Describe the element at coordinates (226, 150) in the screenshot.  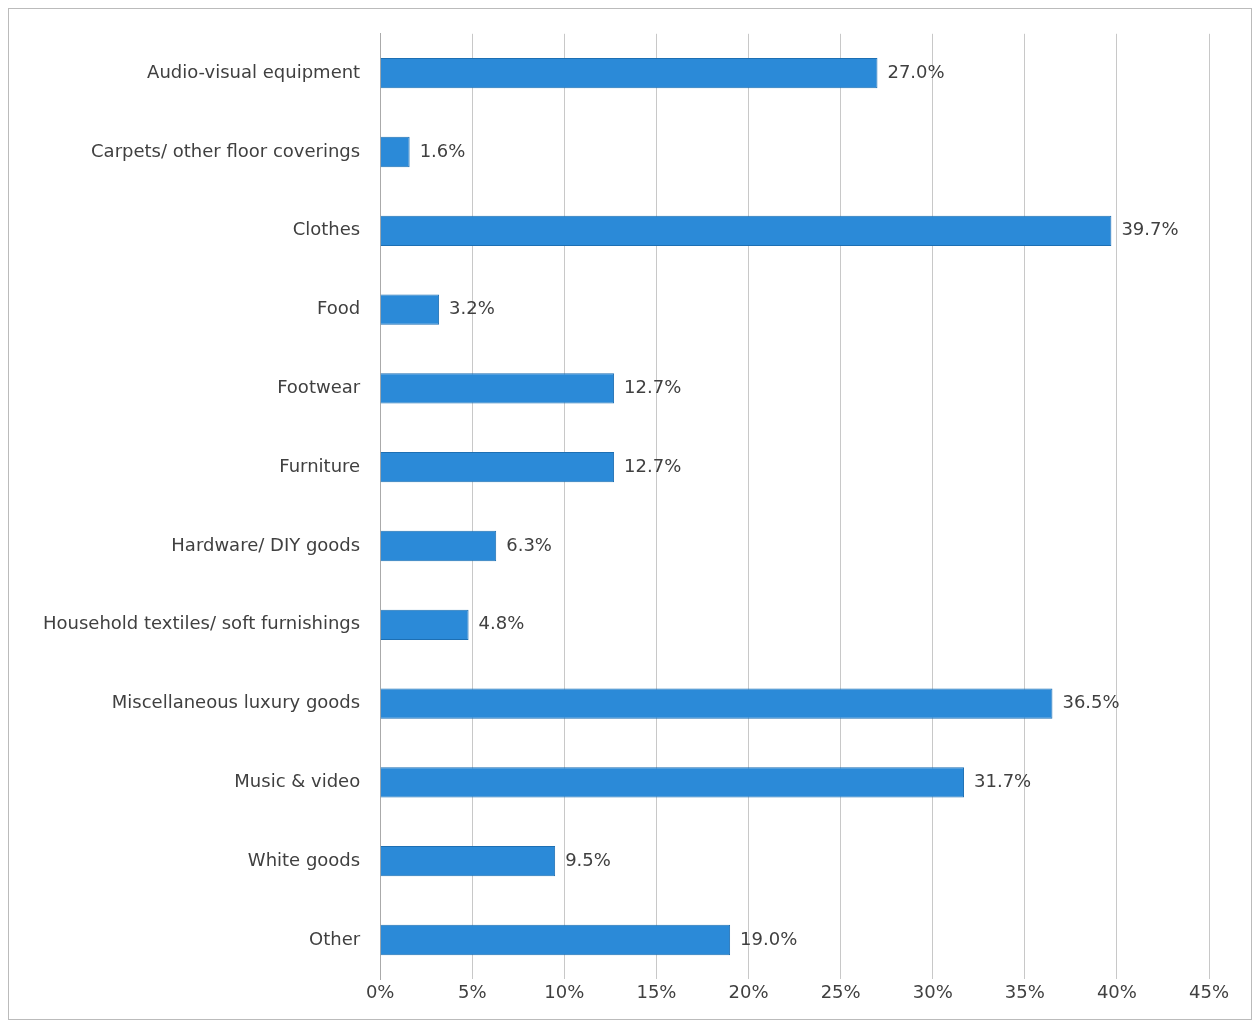
I see `y-tick-label: Carpets/ other floor coverings` at that location.